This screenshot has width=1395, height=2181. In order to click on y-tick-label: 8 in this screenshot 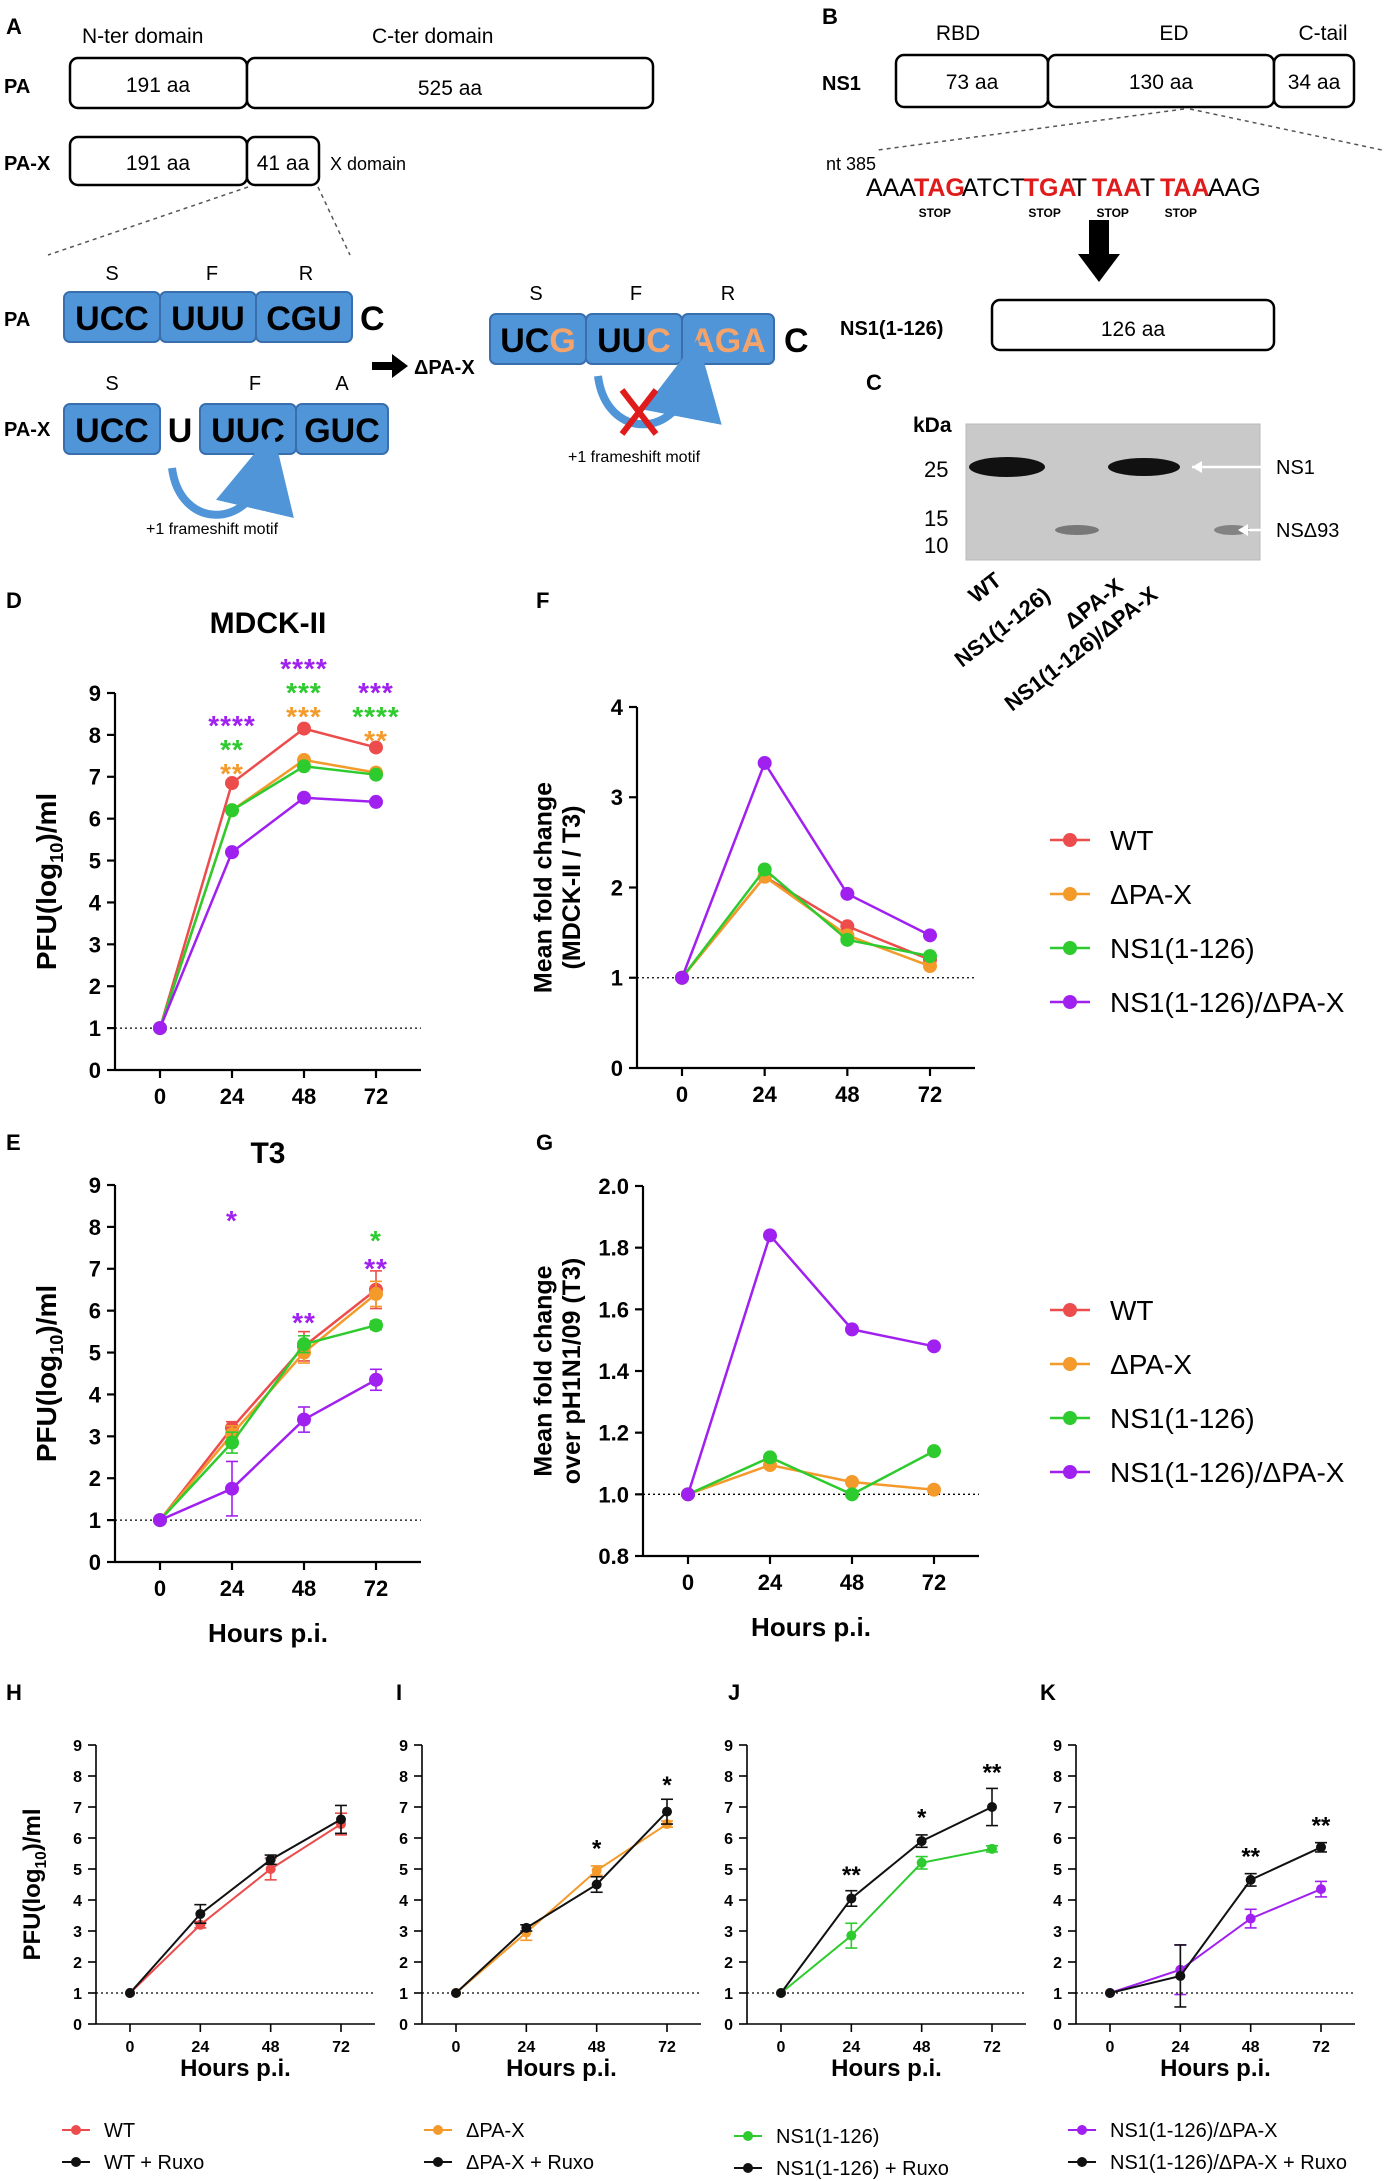, I will do `click(403, 1777)`.